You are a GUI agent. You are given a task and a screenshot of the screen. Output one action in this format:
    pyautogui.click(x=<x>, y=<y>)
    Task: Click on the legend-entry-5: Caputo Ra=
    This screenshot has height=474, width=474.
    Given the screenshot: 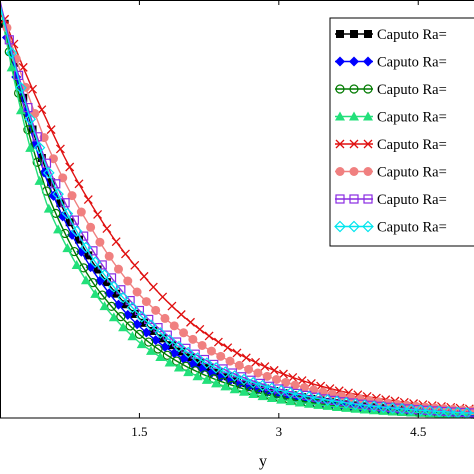 What is the action you would take?
    pyautogui.click(x=391, y=145)
    